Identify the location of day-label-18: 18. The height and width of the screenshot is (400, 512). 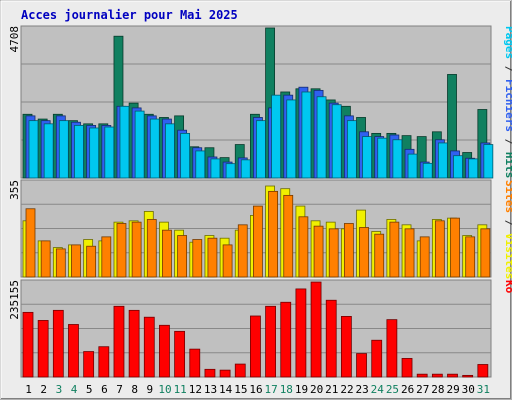
(286, 389).